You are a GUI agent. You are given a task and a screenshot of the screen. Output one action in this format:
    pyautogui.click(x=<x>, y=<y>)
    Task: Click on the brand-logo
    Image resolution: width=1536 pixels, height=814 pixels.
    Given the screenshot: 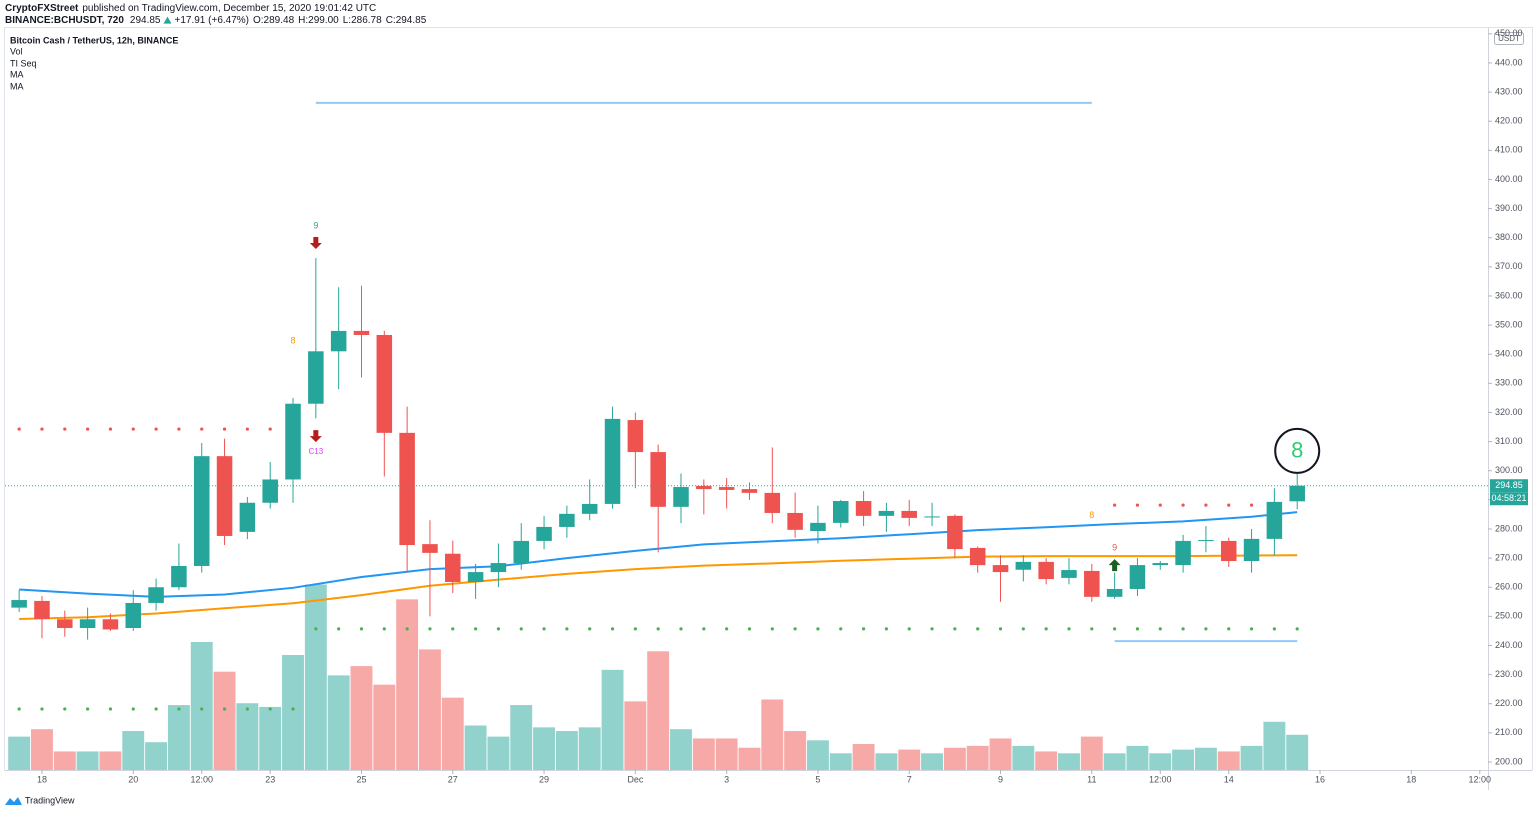 What is the action you would take?
    pyautogui.click(x=13, y=801)
    